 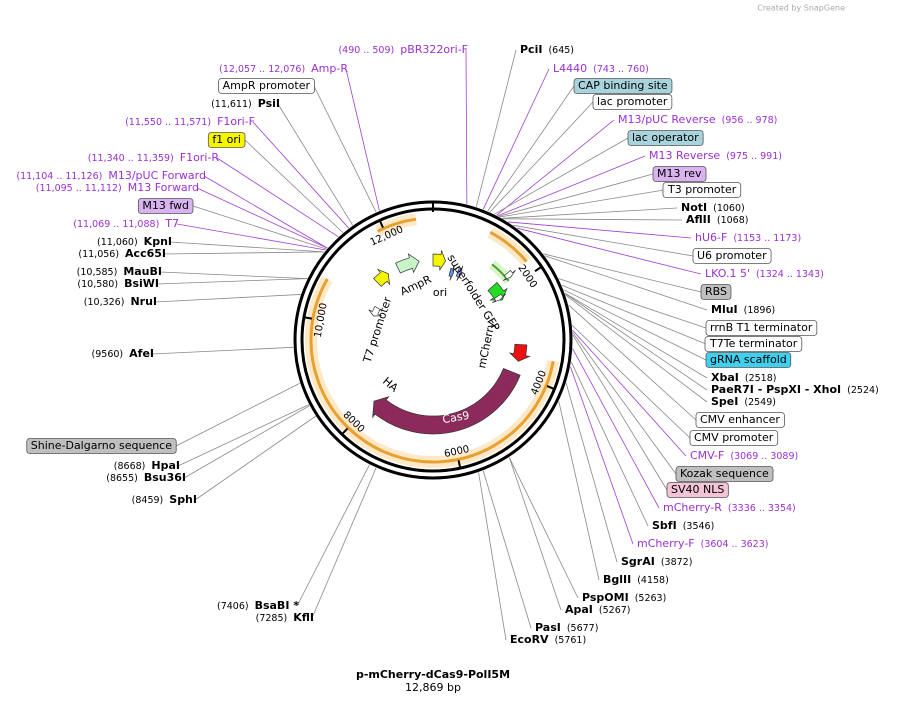 I want to click on site-label: PspOMI (5263), so click(x=624, y=597).